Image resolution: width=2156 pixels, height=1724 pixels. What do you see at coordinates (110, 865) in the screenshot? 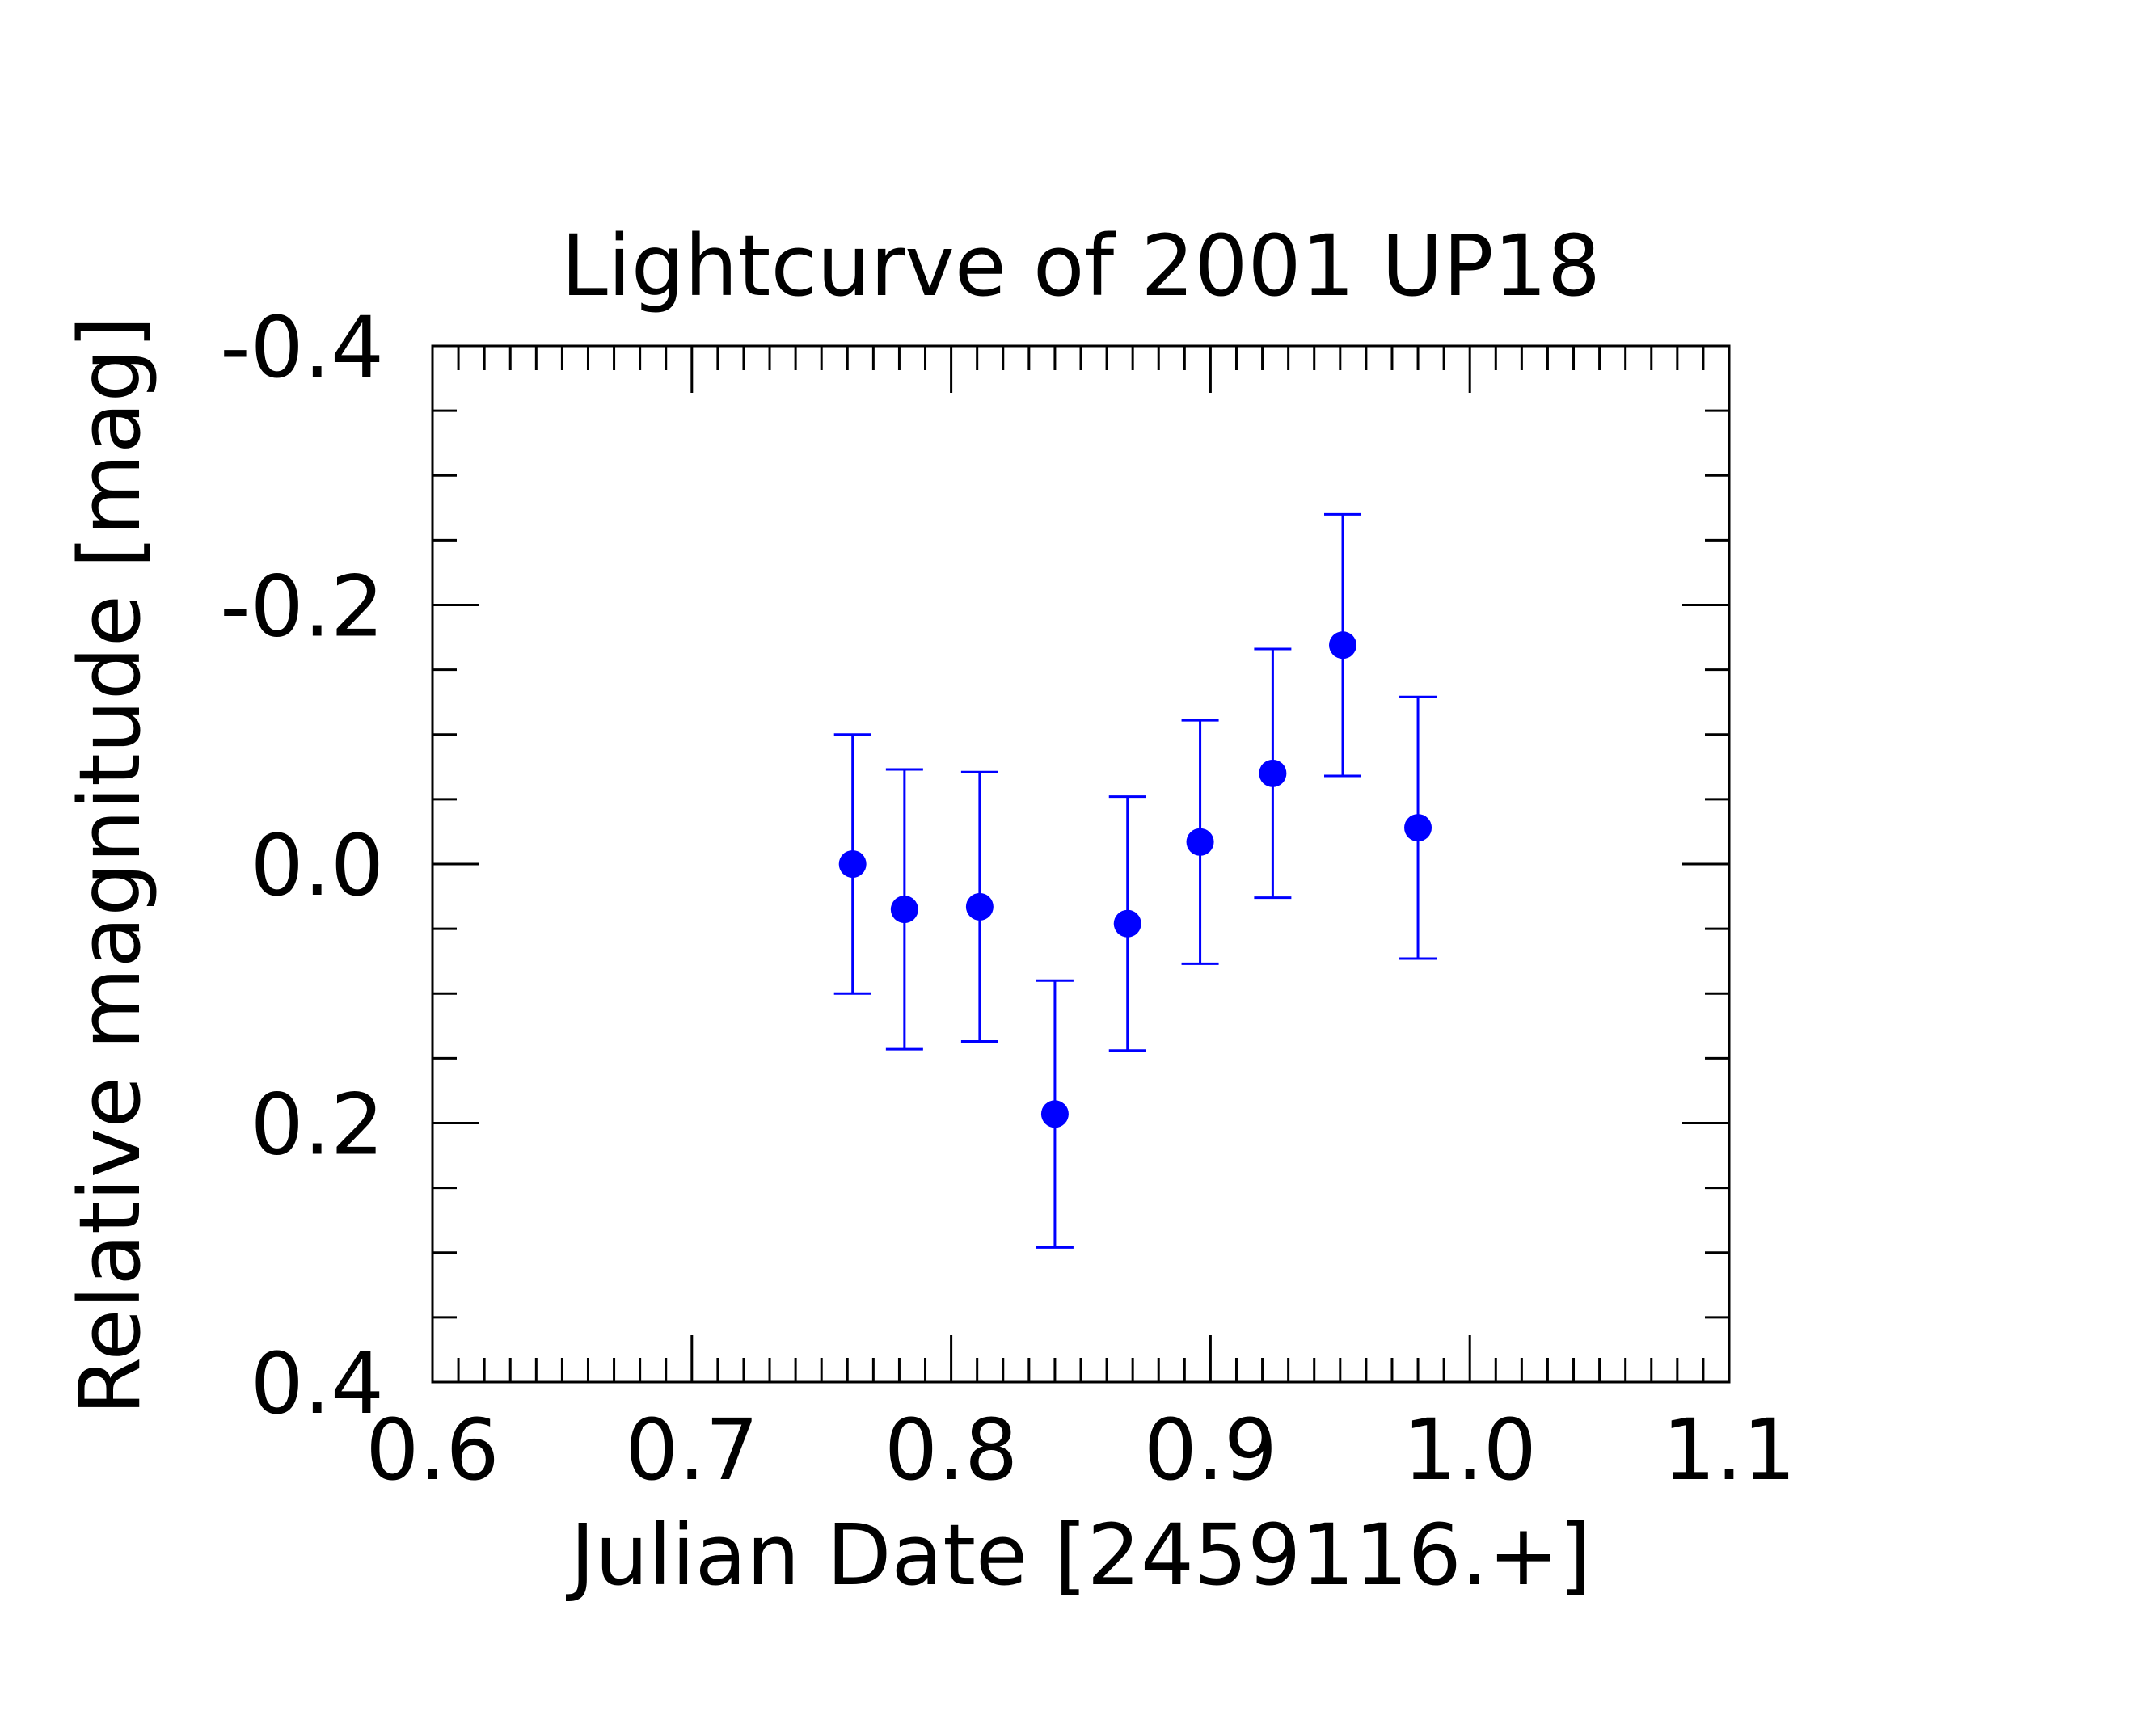
I see `y-axis-label: Relative magnitude [mag]` at bounding box center [110, 865].